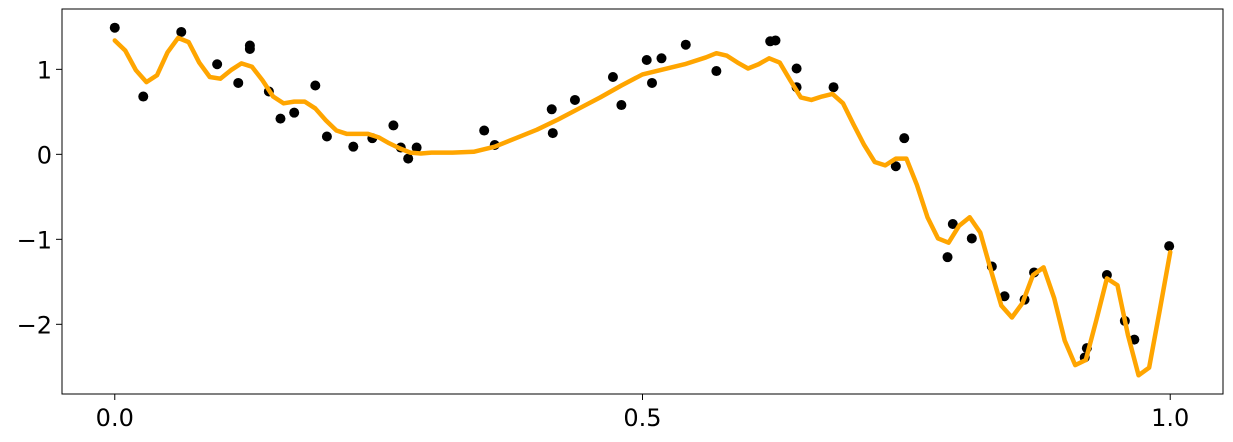 The height and width of the screenshot is (442, 1233). I want to click on x-tick-label: 0.0, so click(115, 418).